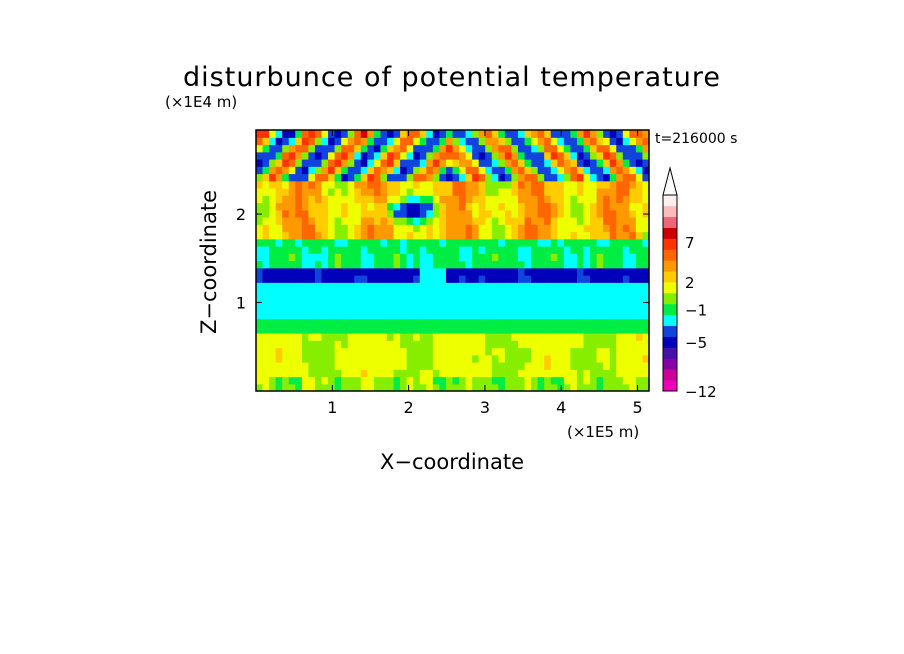 Image resolution: width=904 pixels, height=654 pixels. Describe the element at coordinates (603, 432) in the screenshot. I see `x-unit-label: (×1E5 m)` at that location.